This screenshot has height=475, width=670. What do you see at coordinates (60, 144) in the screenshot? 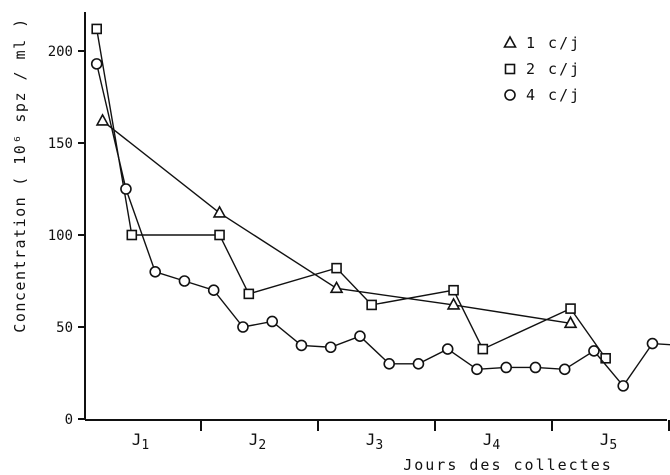
I see `y-tick-label: 150` at bounding box center [60, 144].